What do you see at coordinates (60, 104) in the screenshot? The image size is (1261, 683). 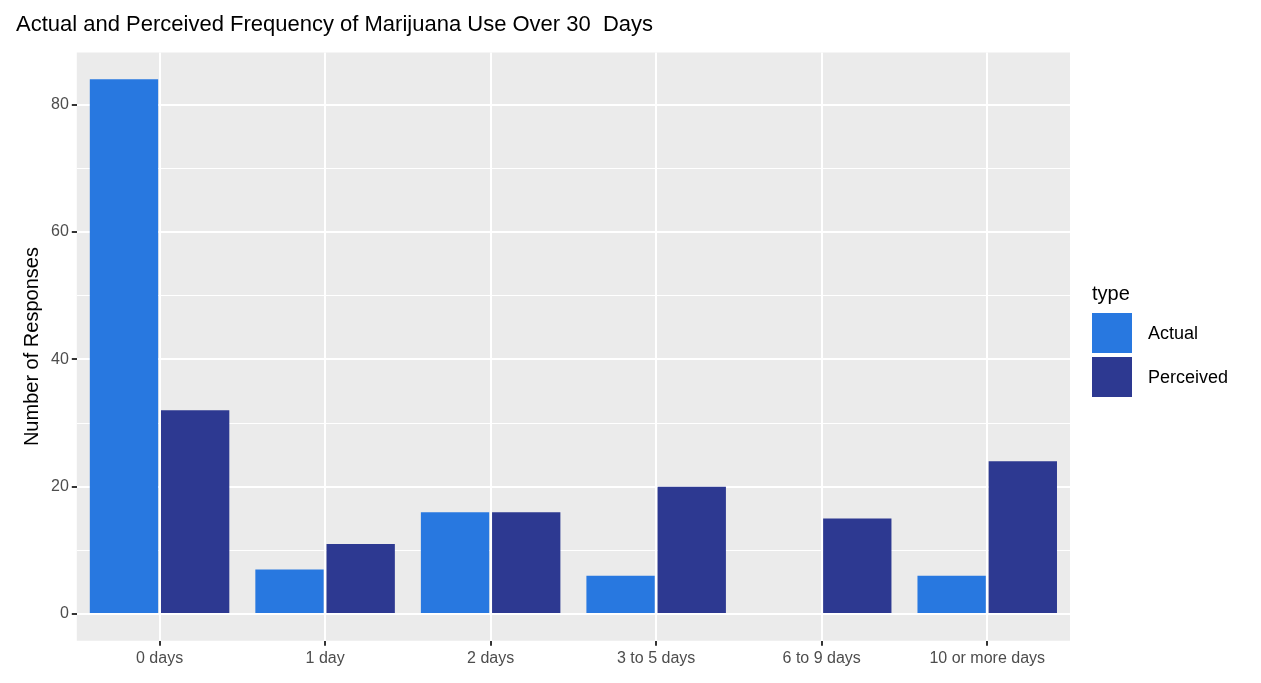 I see `y-tick-label: 80` at bounding box center [60, 104].